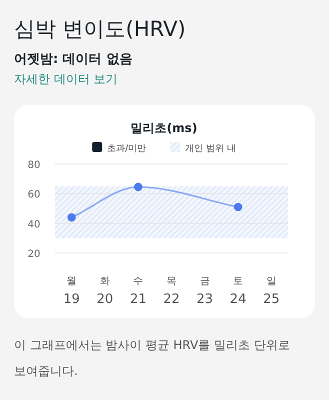 Image resolution: width=329 pixels, height=400 pixels. What do you see at coordinates (138, 291) in the screenshot?
I see `x-tick-label: 수 21` at bounding box center [138, 291].